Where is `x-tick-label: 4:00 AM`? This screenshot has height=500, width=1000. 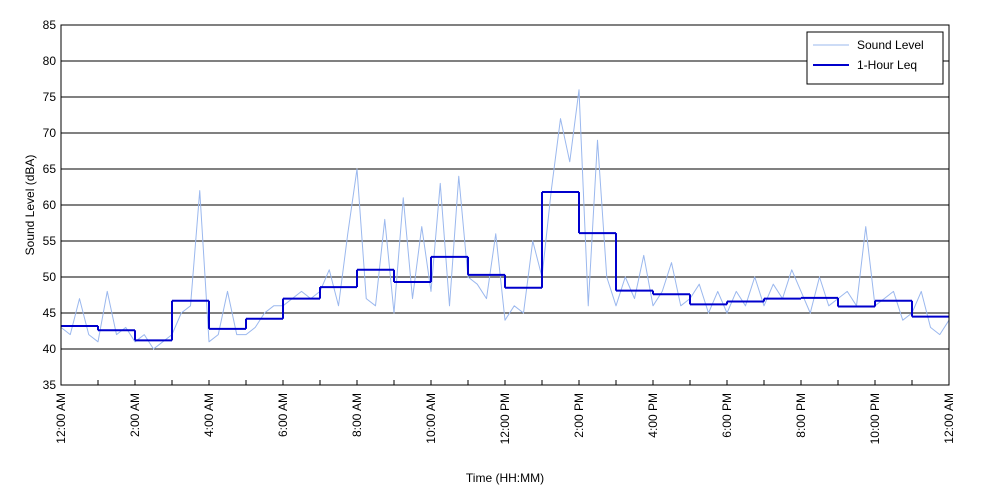 x-tick-label: 4:00 AM is located at coordinates (209, 415).